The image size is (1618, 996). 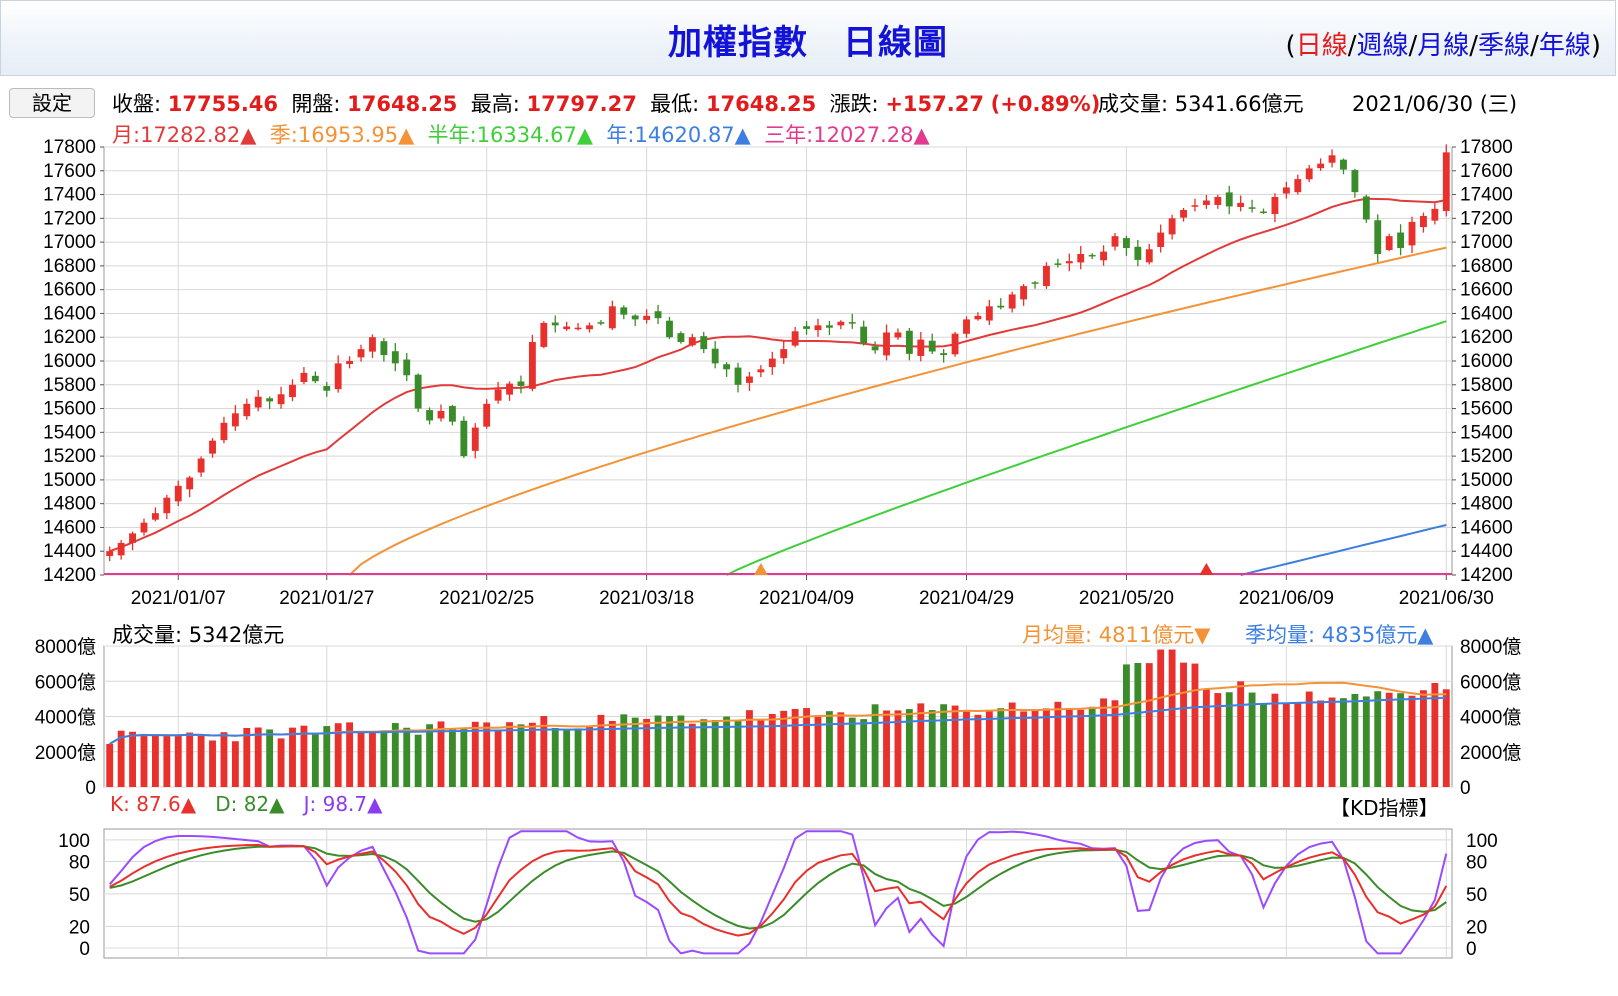 What do you see at coordinates (1339, 635) in the screenshot?
I see `volume-quarter-avg: 季均量: 4835億元▲` at bounding box center [1339, 635].